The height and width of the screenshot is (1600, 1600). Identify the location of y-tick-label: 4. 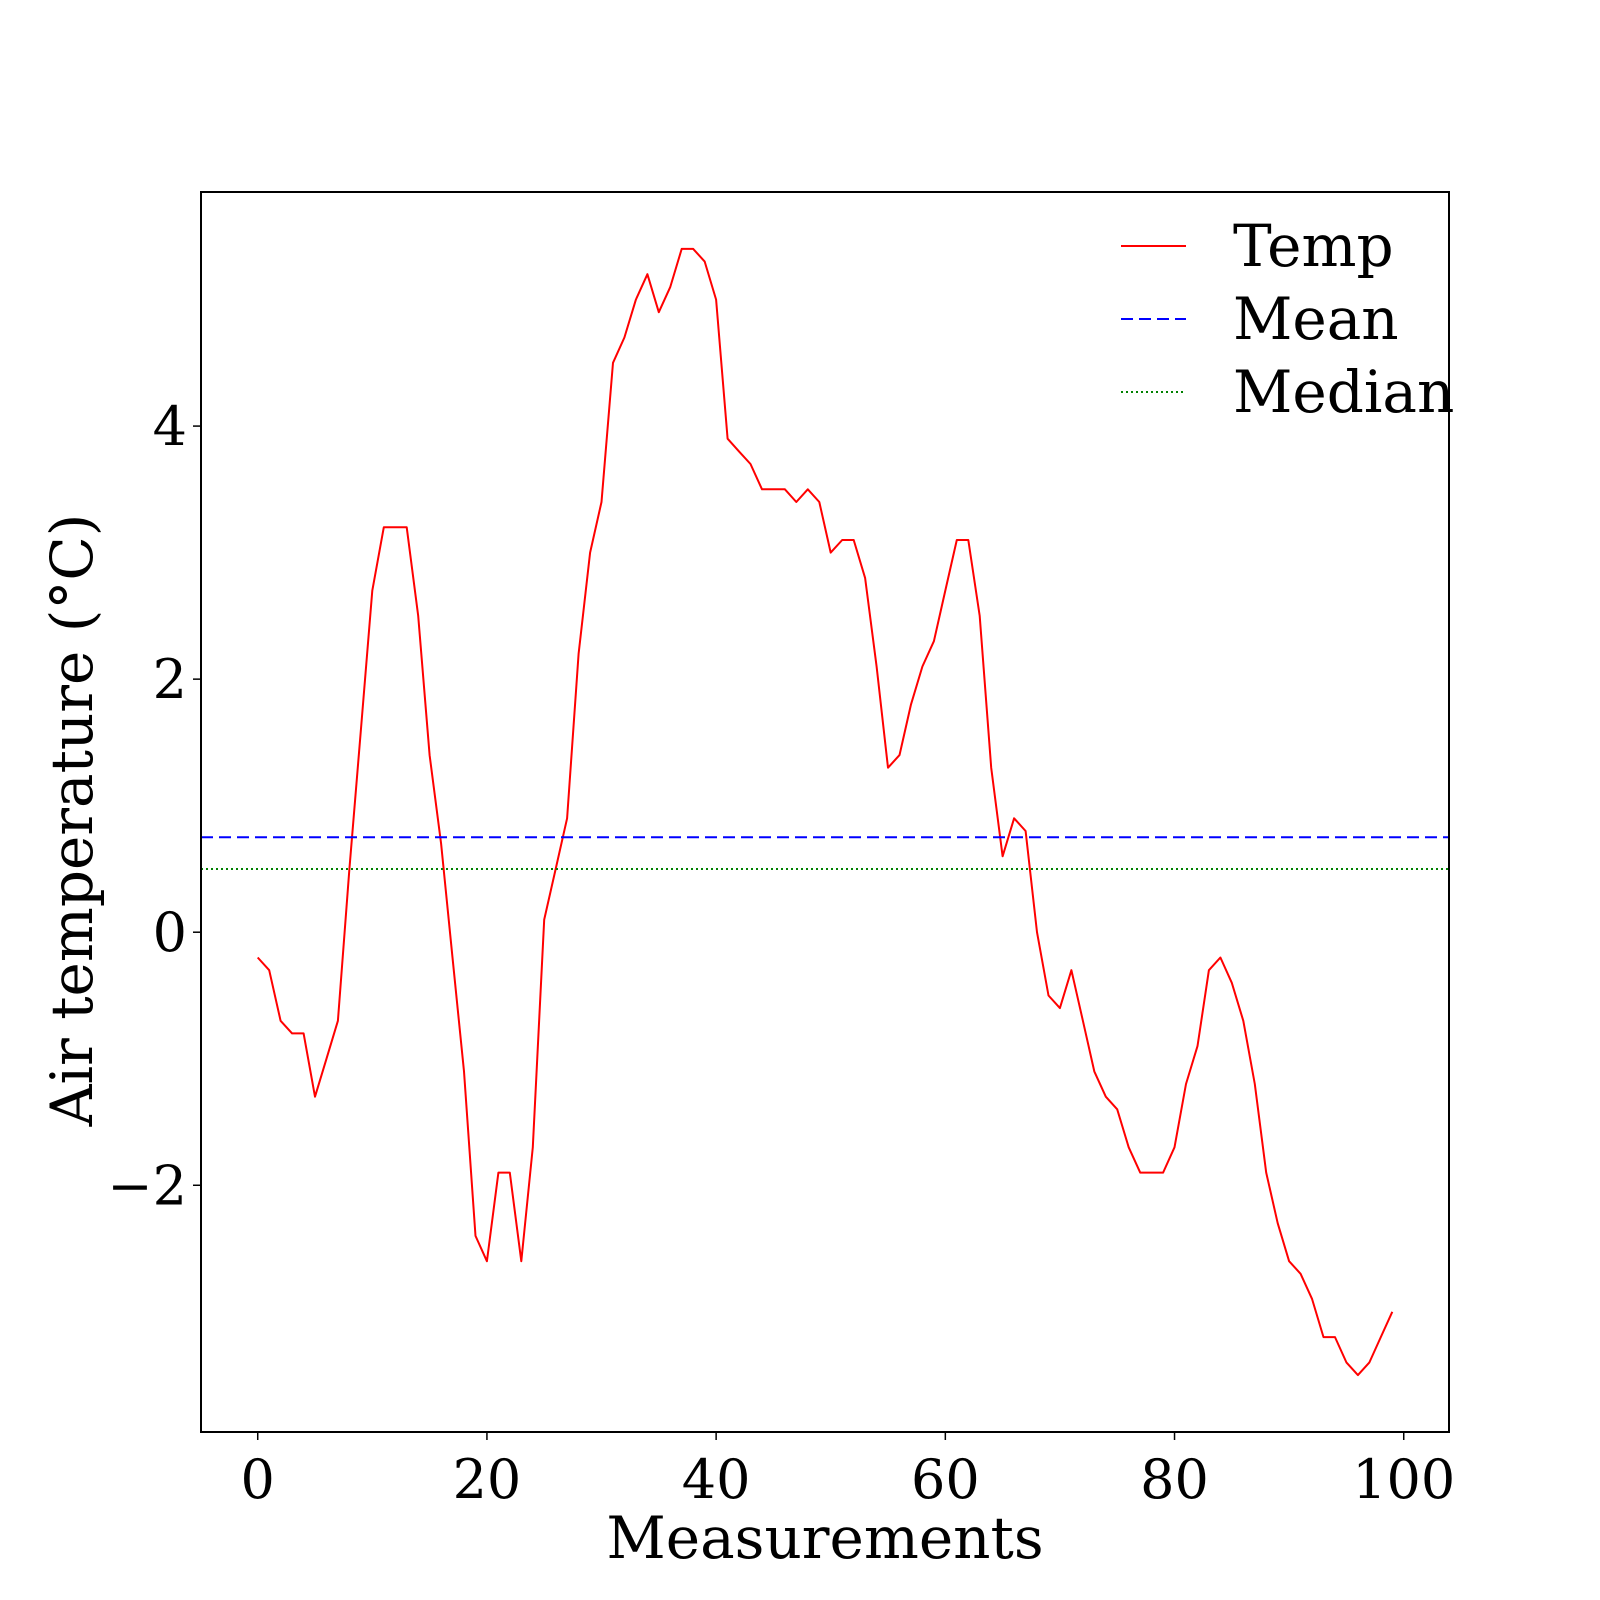
(170, 426).